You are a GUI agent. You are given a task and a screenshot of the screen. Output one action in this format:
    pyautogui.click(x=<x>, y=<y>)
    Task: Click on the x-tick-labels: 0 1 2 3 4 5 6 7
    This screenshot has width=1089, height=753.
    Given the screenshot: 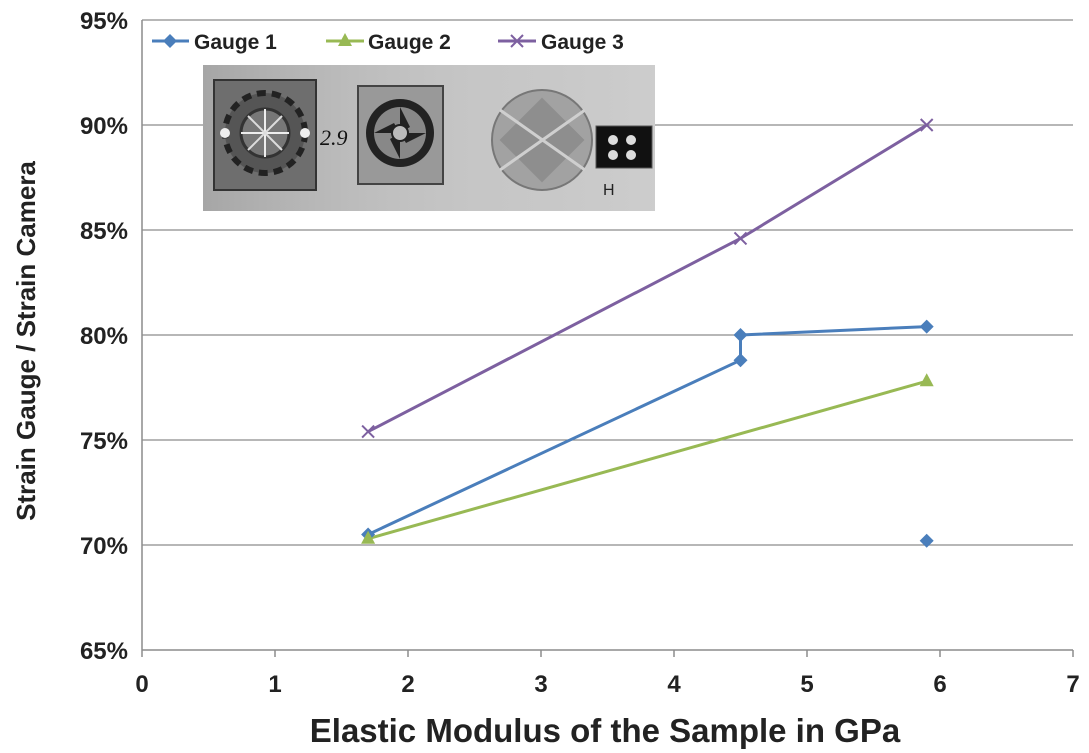 What is the action you would take?
    pyautogui.click(x=607, y=684)
    